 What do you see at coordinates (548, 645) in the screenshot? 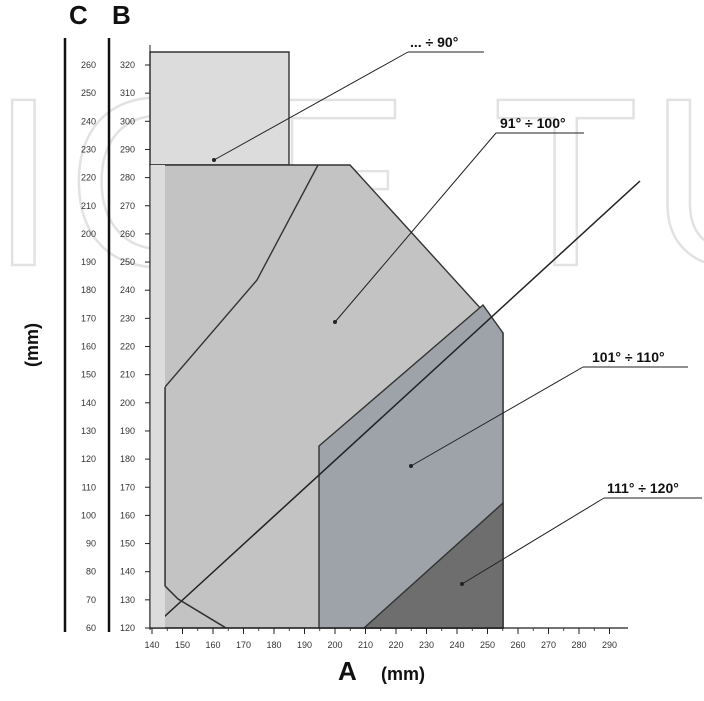
I see `x-tick-label: 270` at bounding box center [548, 645].